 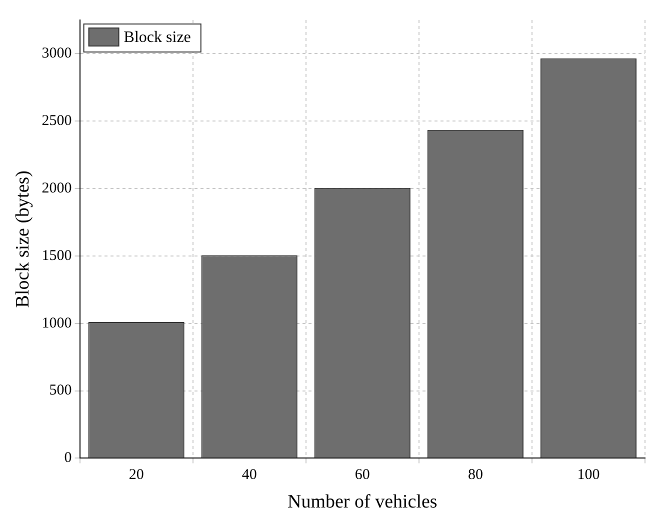 I want to click on x-tick-label: 20, so click(x=136, y=475).